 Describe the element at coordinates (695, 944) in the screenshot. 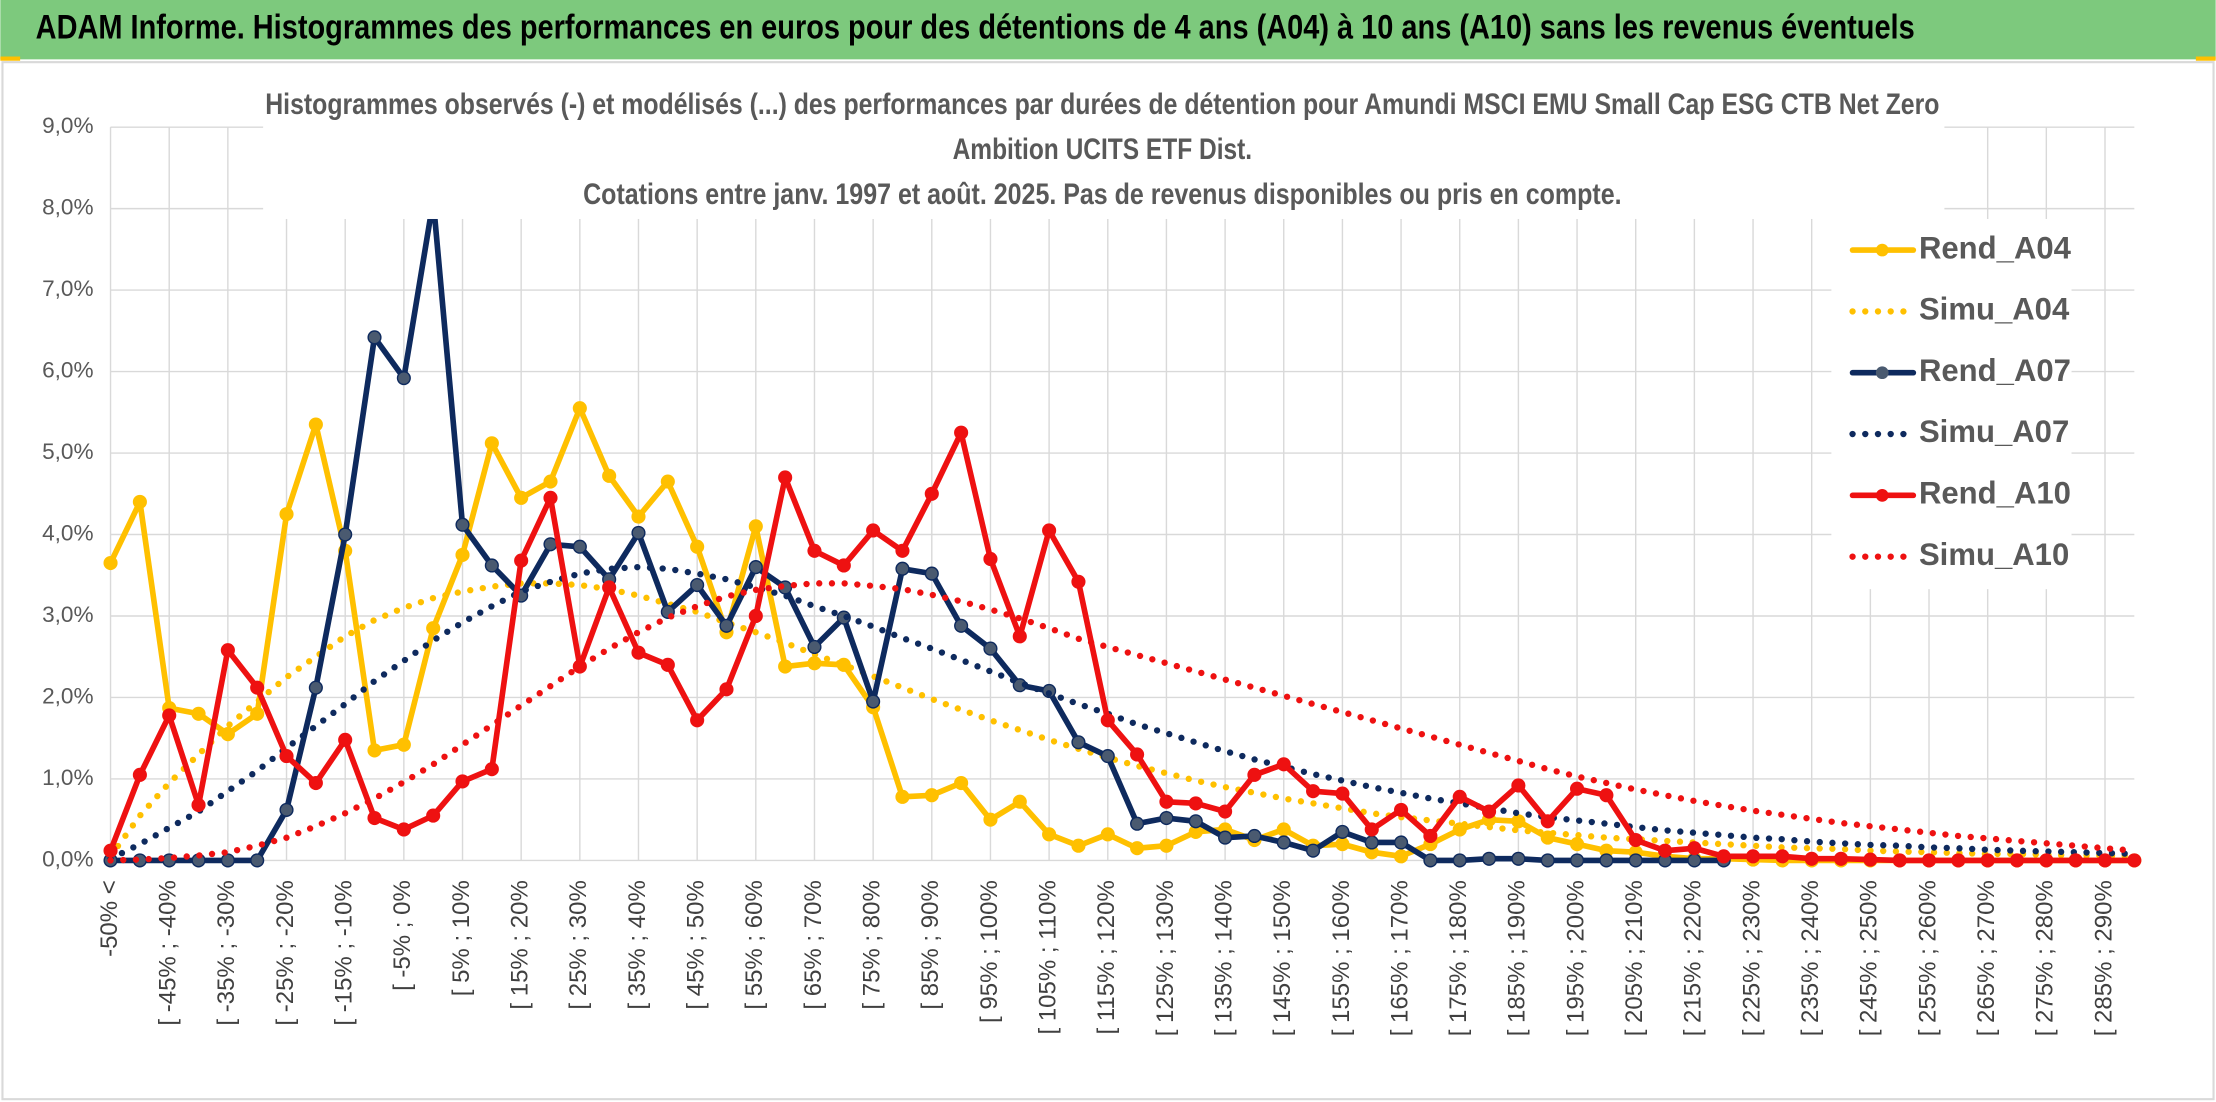

I see `x-tick-label: [ 45% ; 50%` at that location.